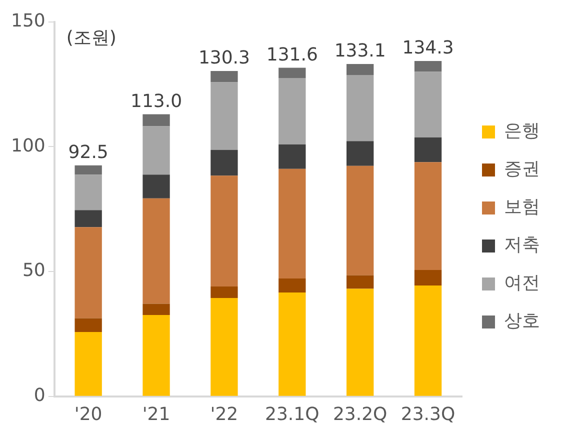 Image resolution: width=562 pixels, height=442 pixels. What do you see at coordinates (522, 169) in the screenshot?
I see `legend-label: 증권` at bounding box center [522, 169].